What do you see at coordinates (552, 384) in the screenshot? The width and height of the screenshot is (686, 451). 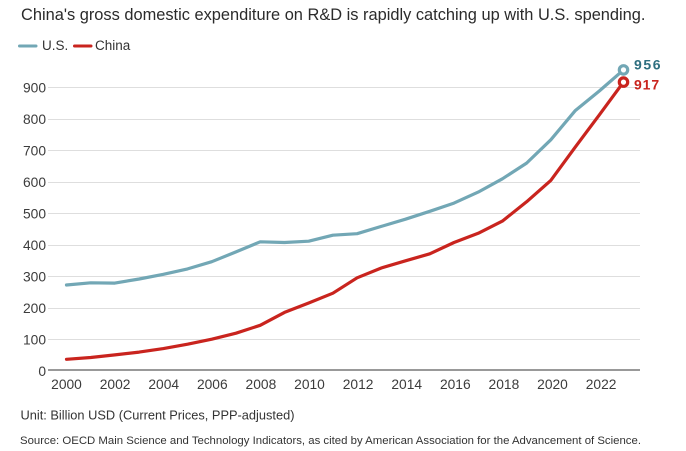 I see `svg-text: 2020` at bounding box center [552, 384].